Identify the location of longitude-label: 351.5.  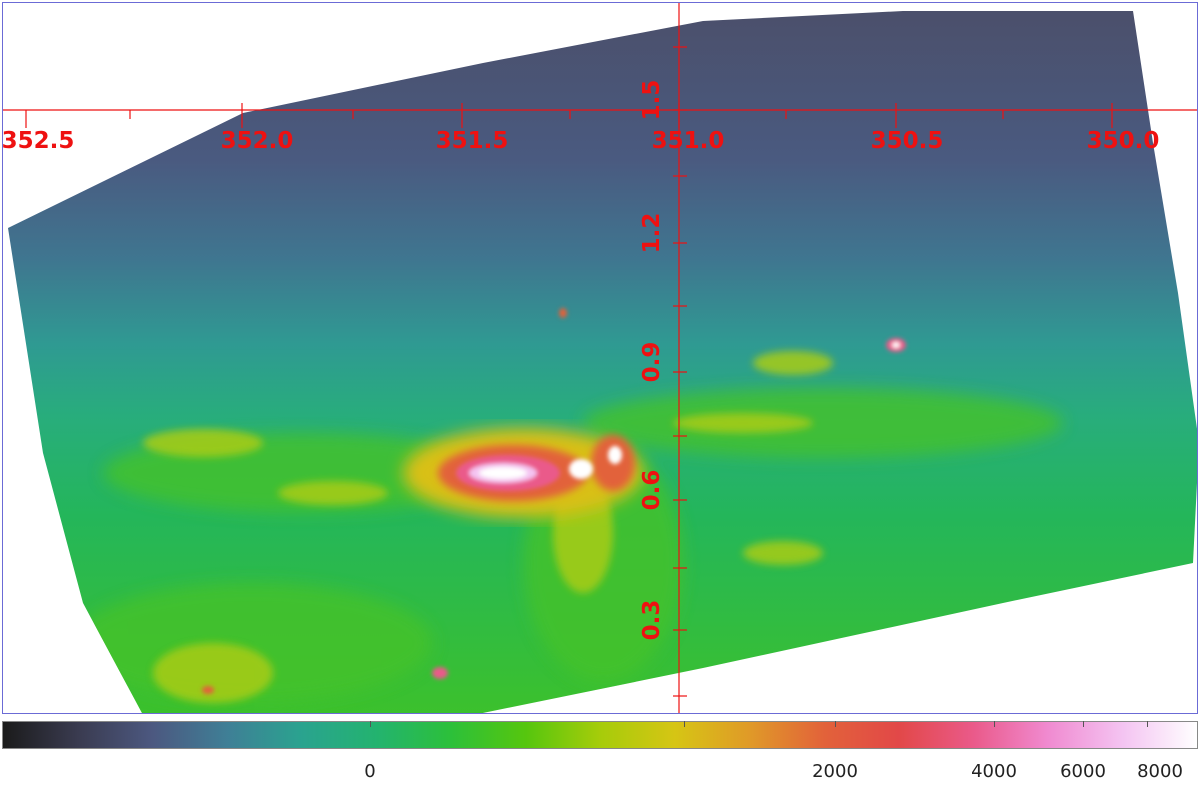
(472, 141).